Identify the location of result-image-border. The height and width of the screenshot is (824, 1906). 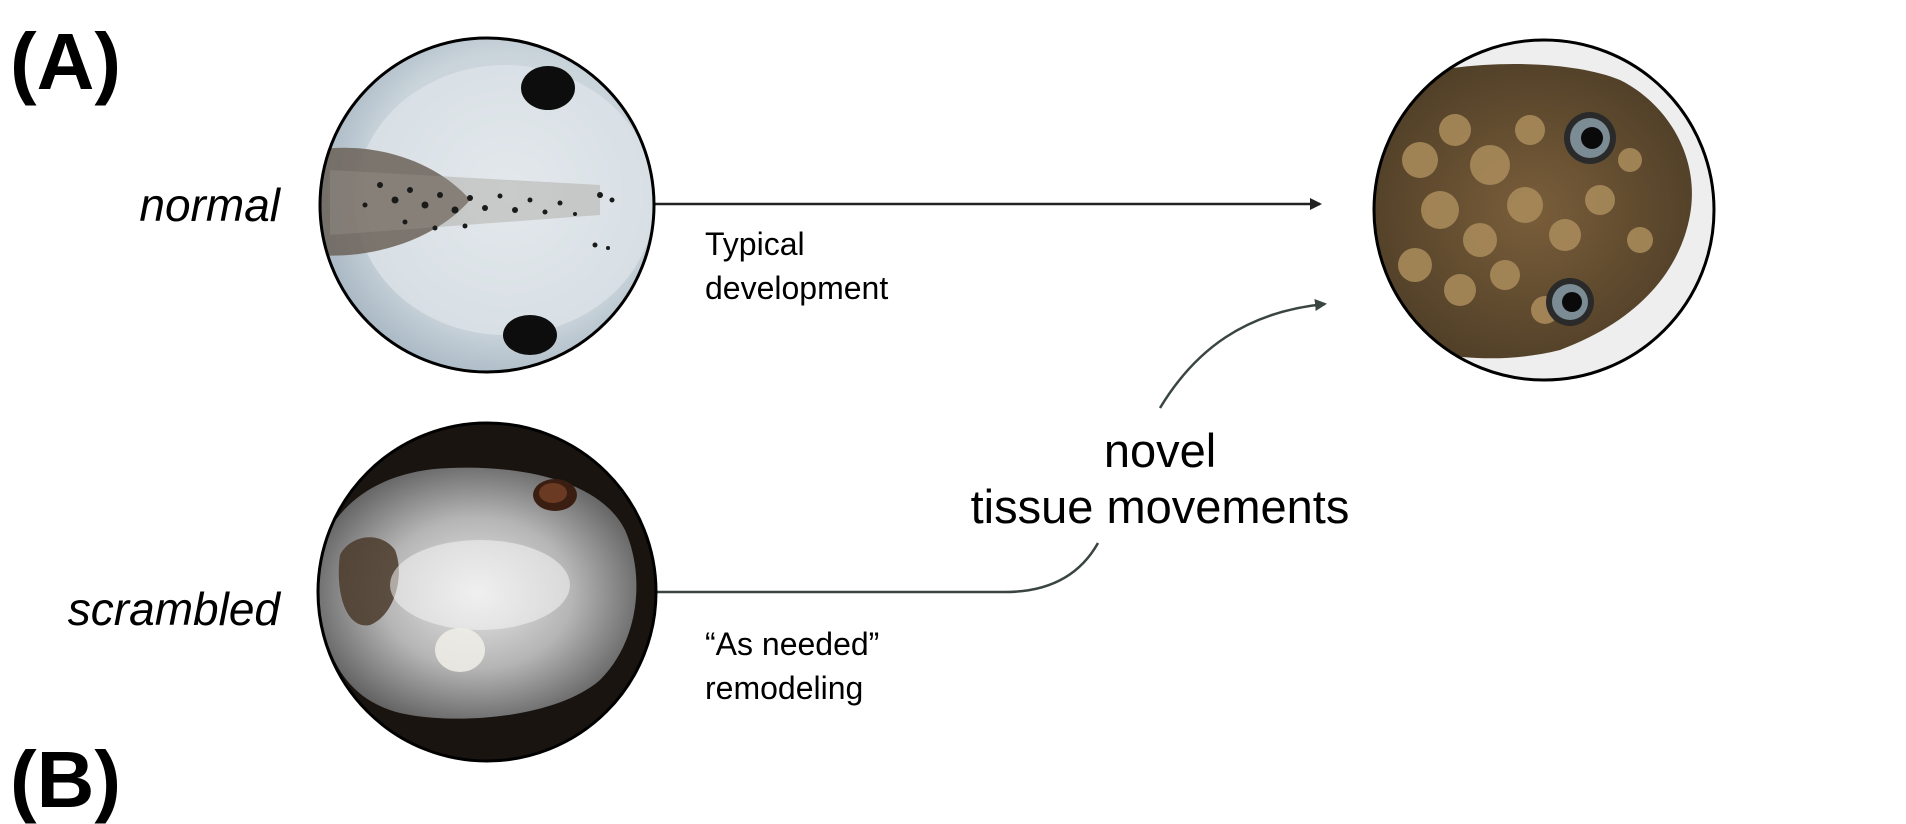
(1544, 210).